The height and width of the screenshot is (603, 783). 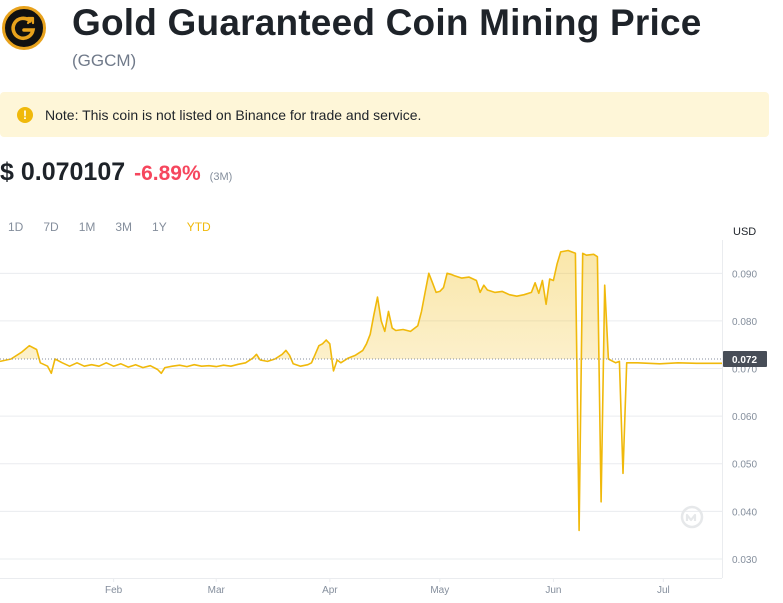 What do you see at coordinates (744, 465) in the screenshot?
I see `y-tick-label: 0.050` at bounding box center [744, 465].